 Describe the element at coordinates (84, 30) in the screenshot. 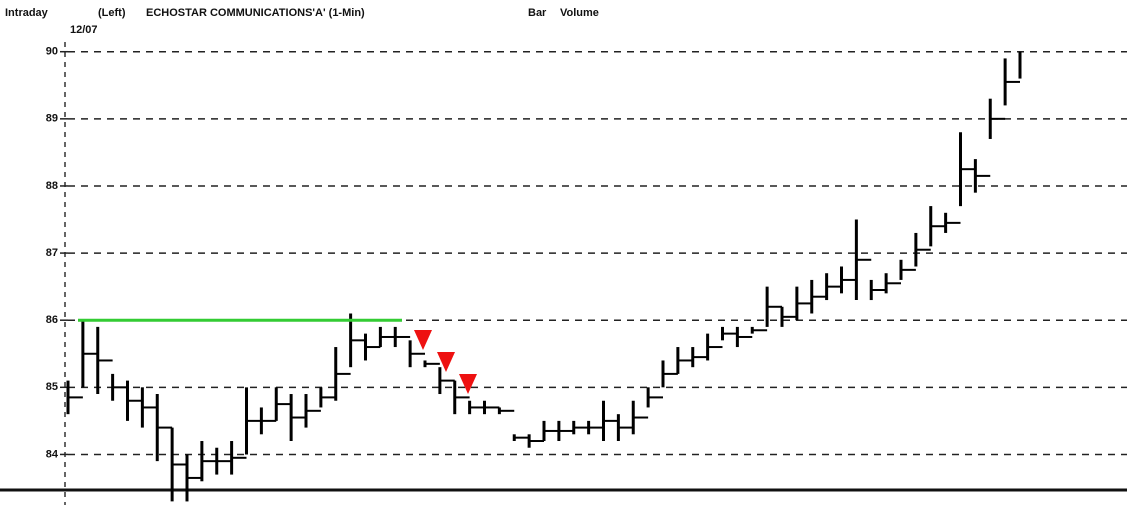

I see `header-date: 12/07` at that location.